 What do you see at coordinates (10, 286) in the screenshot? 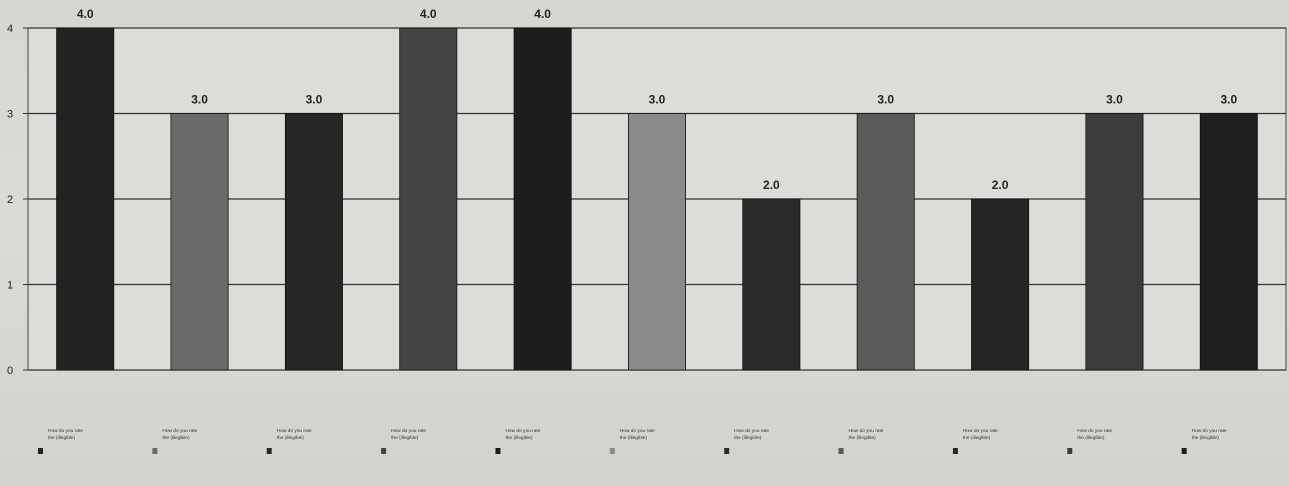
I see `y-tick-label: 1` at bounding box center [10, 286].